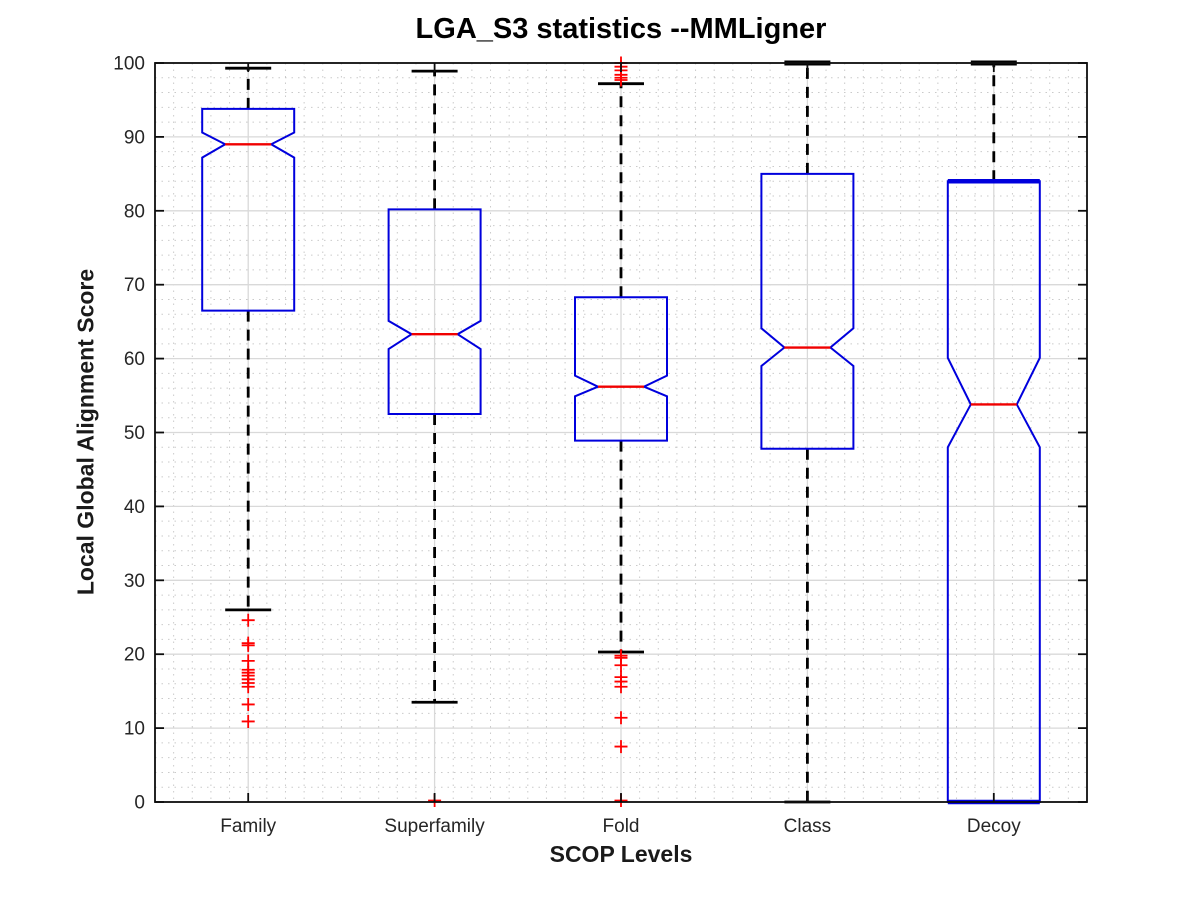  Describe the element at coordinates (134, 729) in the screenshot. I see `y-tick-label: 10` at that location.